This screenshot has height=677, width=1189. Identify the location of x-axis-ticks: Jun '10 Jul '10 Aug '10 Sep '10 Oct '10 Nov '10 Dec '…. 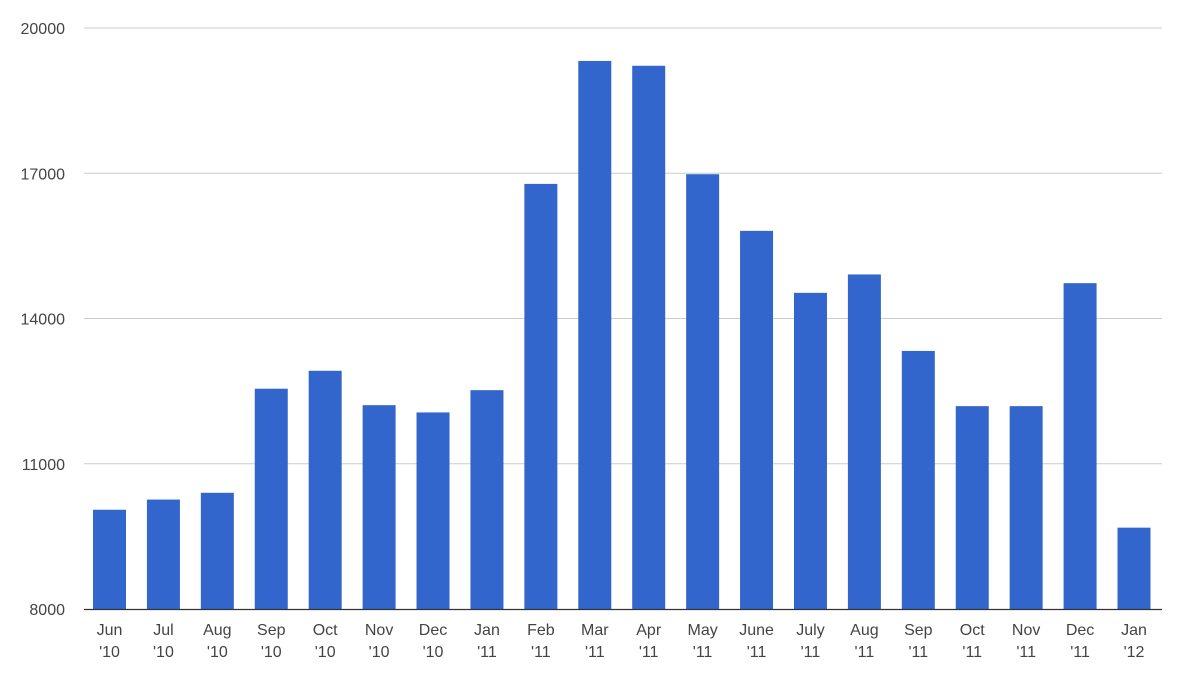
(622, 641).